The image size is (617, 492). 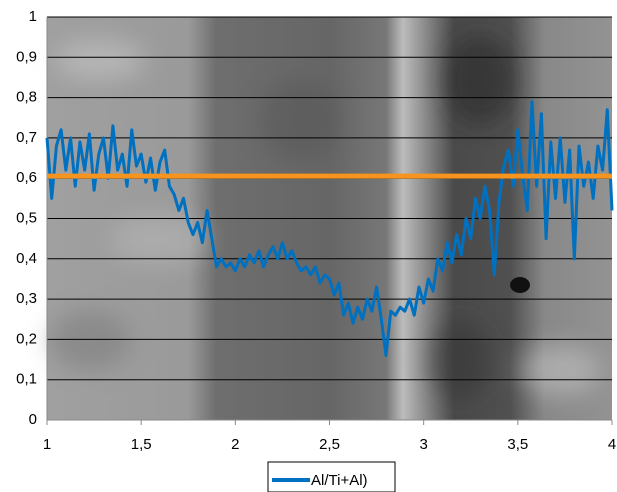 I want to click on x-tick-label: 3,5, so click(x=517, y=444).